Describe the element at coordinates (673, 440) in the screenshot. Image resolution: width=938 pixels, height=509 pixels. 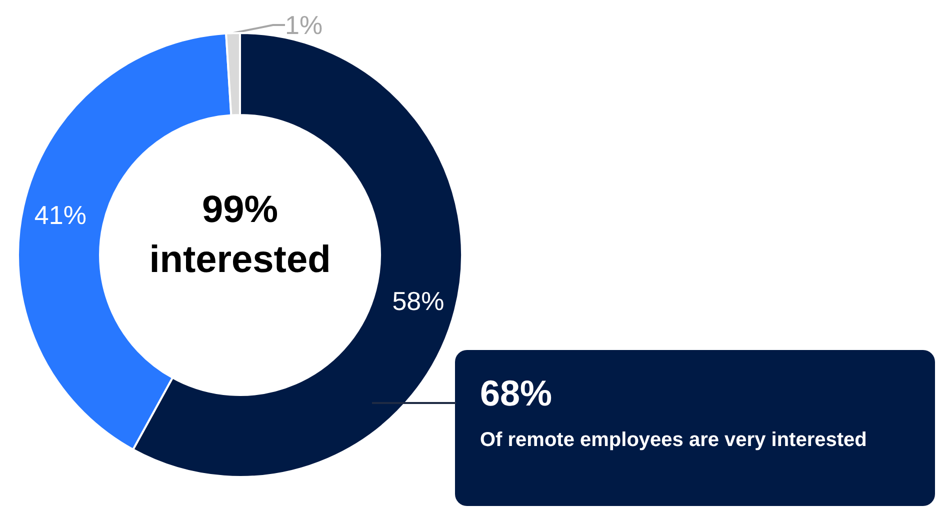
I see `text: Of remote employees are very interested` at that location.